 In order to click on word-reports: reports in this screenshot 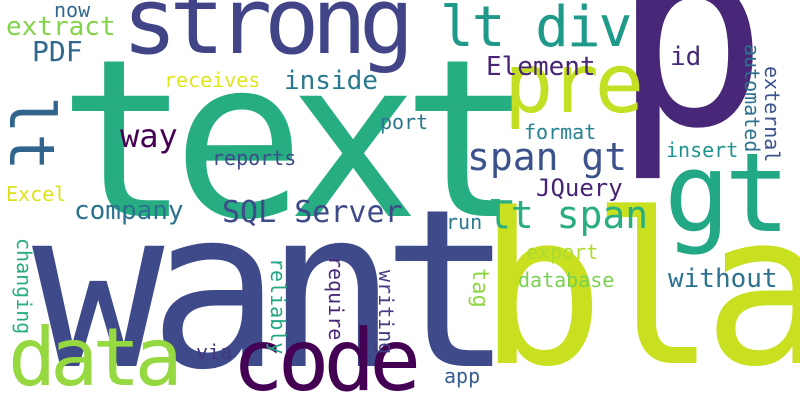, I will do `click(254, 158)`.